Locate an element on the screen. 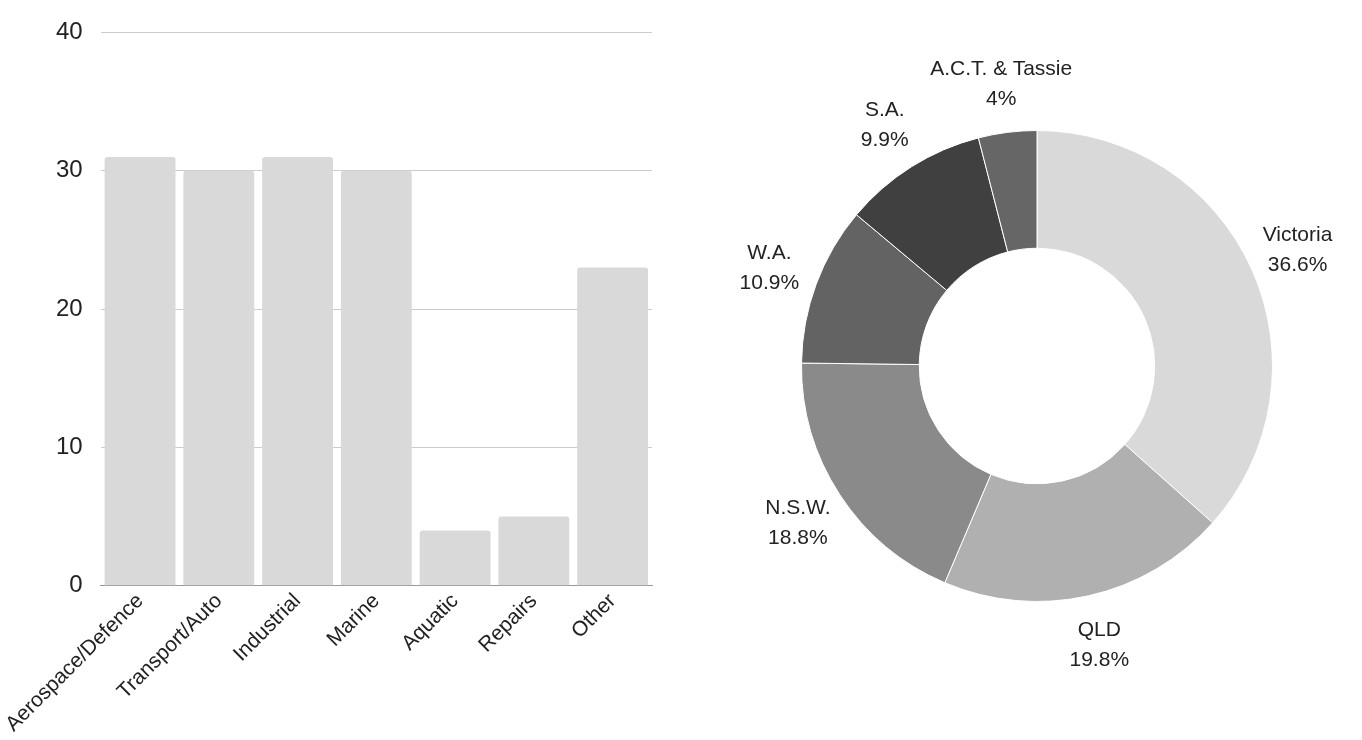 The image size is (1362, 740). y-tick-label: 0 is located at coordinates (76, 584).